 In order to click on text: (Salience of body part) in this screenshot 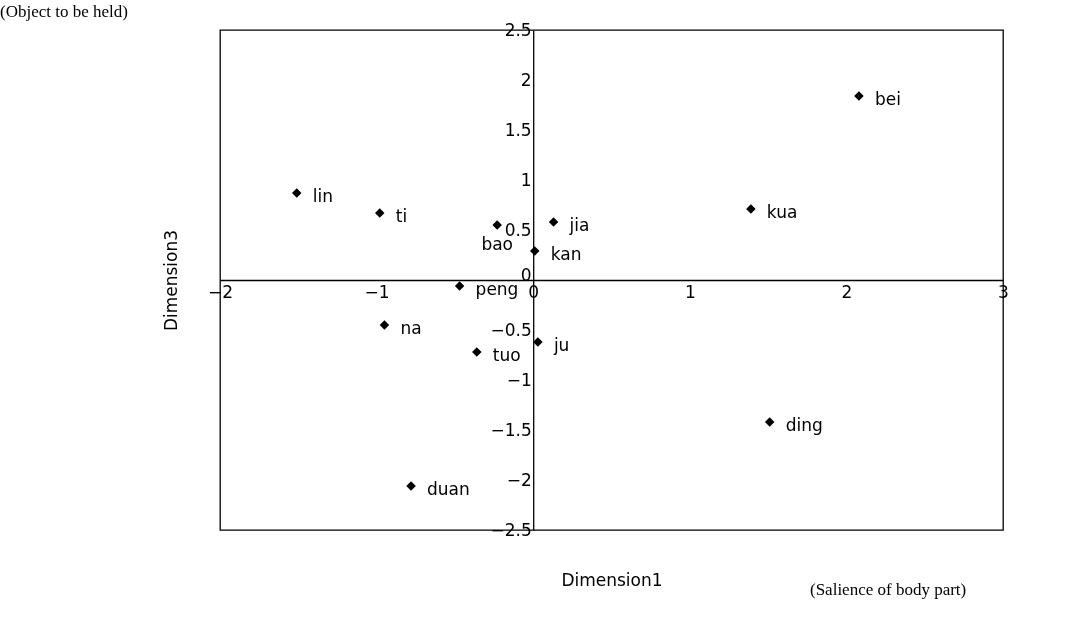, I will do `click(888, 590)`.